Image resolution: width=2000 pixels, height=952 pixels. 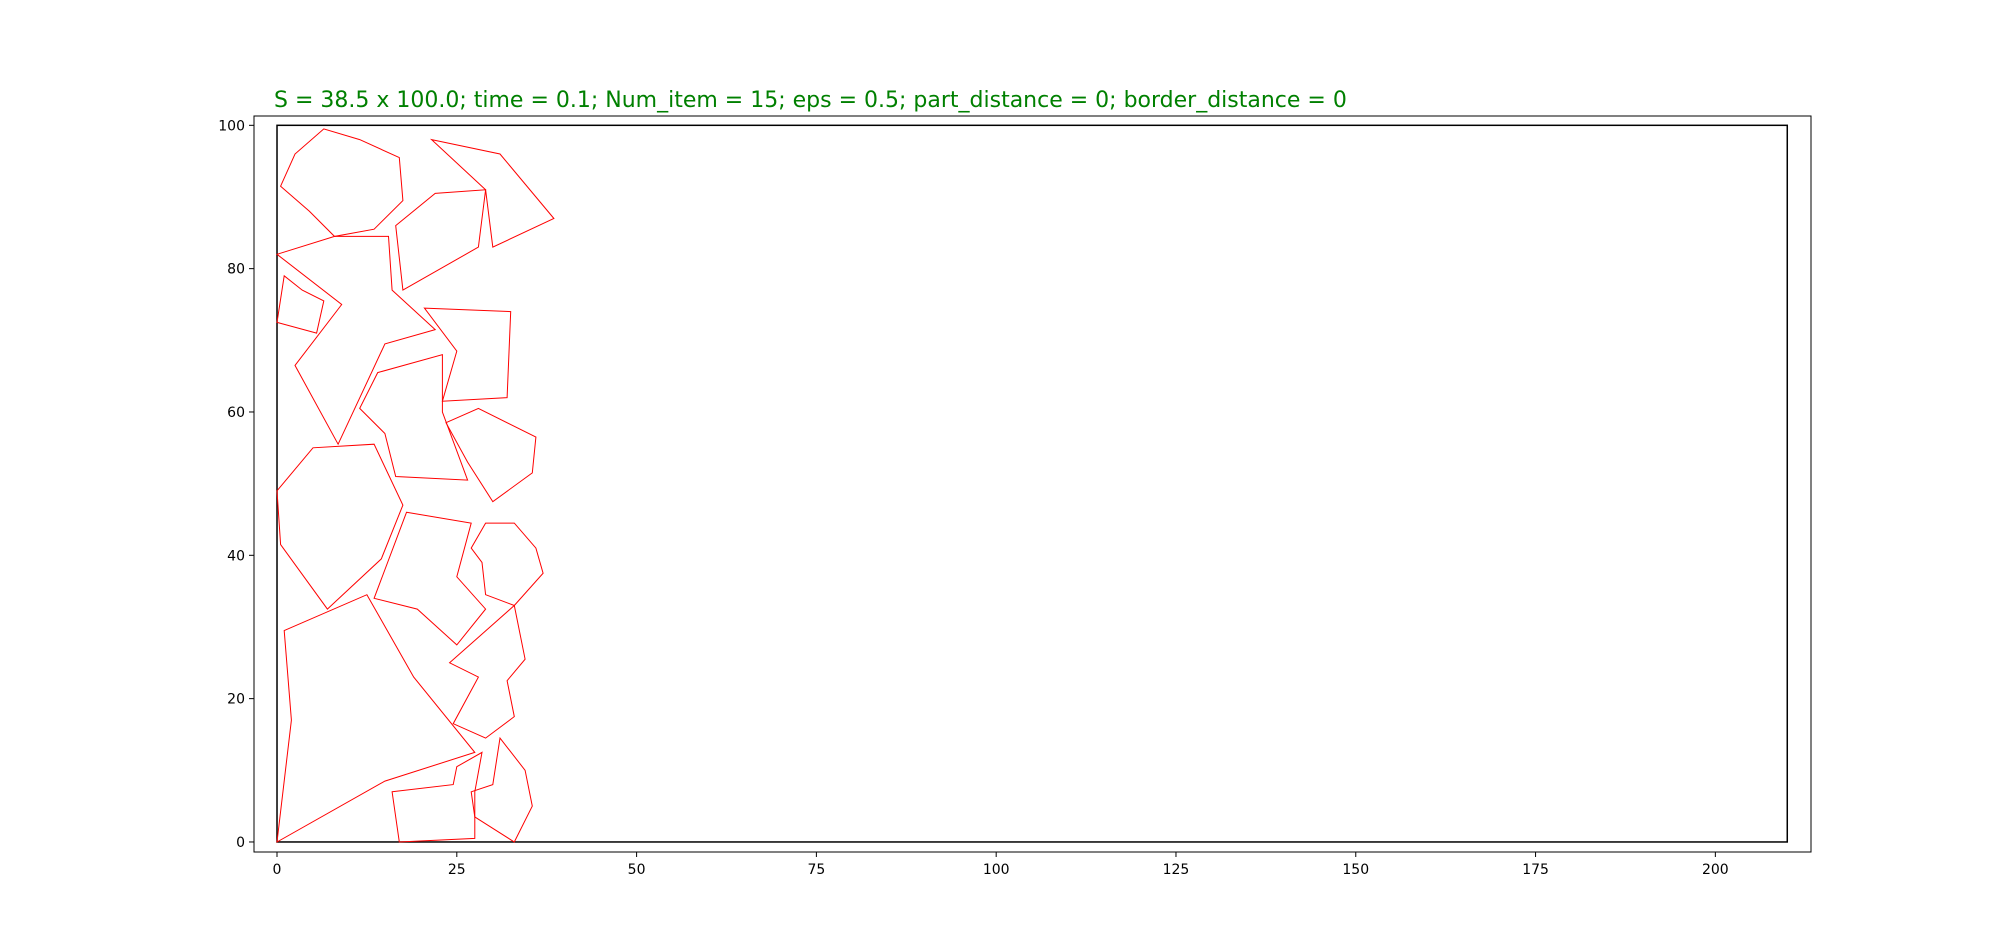 I want to click on y-tick-label: 80, so click(x=236, y=270).